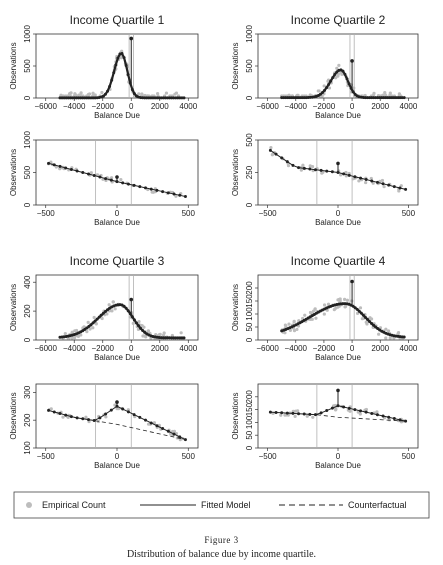 The image size is (443, 565). Describe the element at coordinates (338, 261) in the screenshot. I see `panel-title: Income Quartile 4` at that location.